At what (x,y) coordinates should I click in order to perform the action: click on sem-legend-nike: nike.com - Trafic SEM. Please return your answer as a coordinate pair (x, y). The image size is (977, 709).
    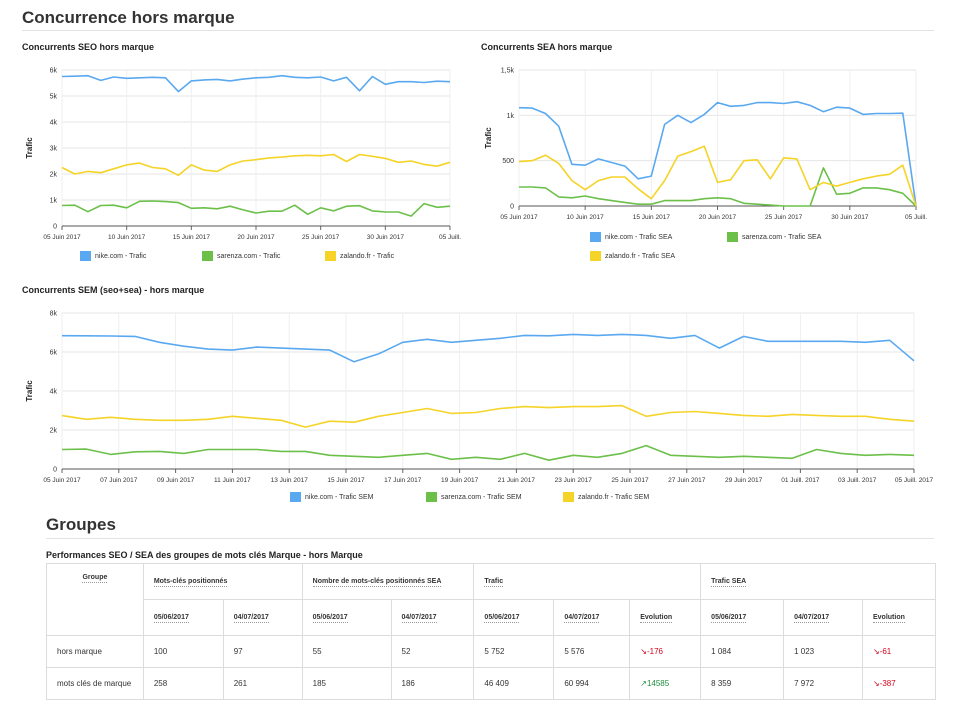
    Looking at the image, I should click on (331, 497).